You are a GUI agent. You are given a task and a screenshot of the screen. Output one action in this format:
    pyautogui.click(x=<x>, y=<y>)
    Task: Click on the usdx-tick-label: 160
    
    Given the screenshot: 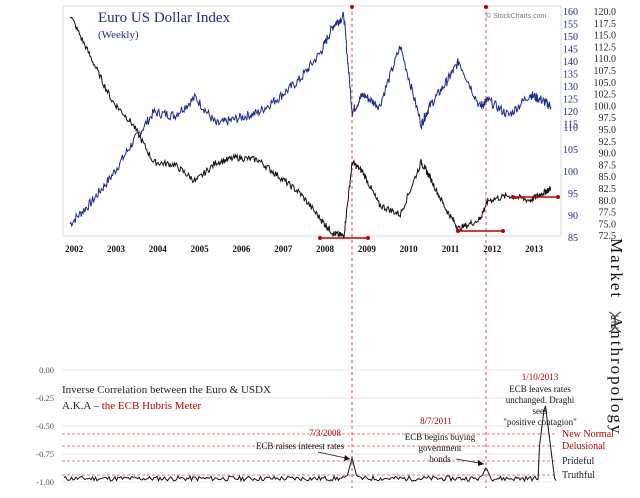 What is the action you would take?
    pyautogui.click(x=570, y=12)
    